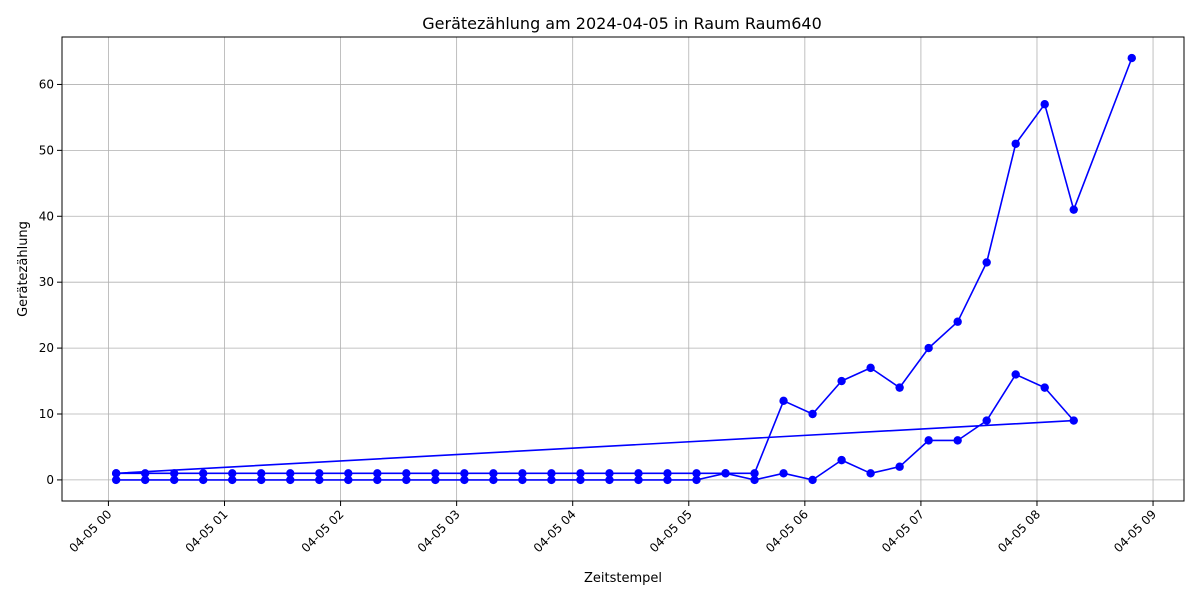  I want to click on y-tick-label: 0, so click(50, 480).